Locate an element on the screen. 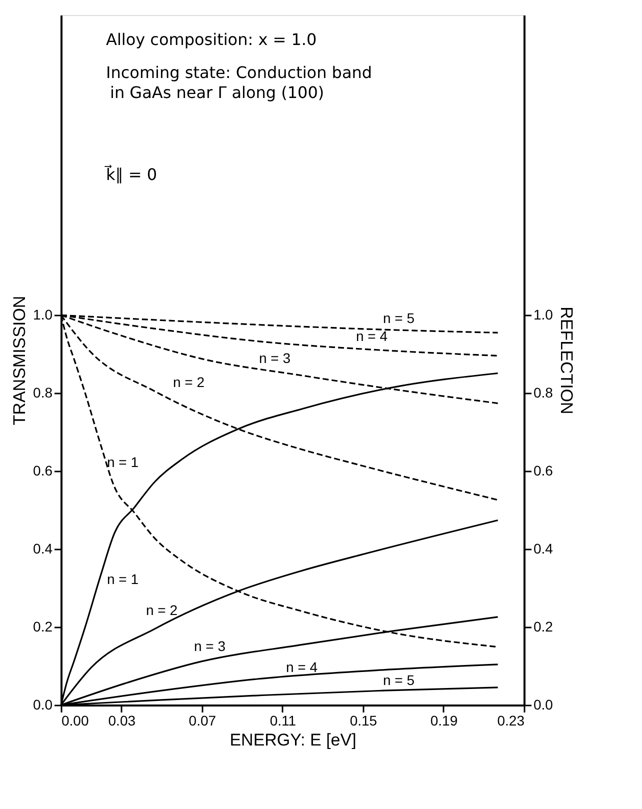  y-tick-label: 0.0 is located at coordinates (43, 704).